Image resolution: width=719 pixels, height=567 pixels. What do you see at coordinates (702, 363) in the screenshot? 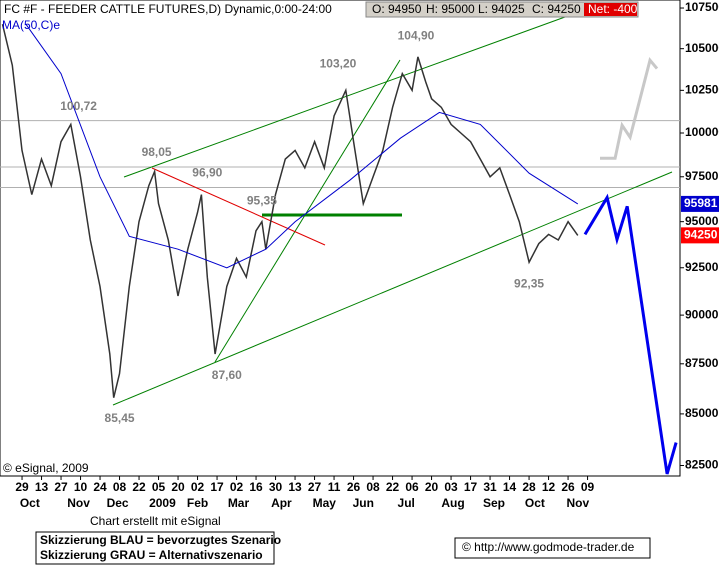
I see `y-tick-label: 87500` at bounding box center [702, 363].